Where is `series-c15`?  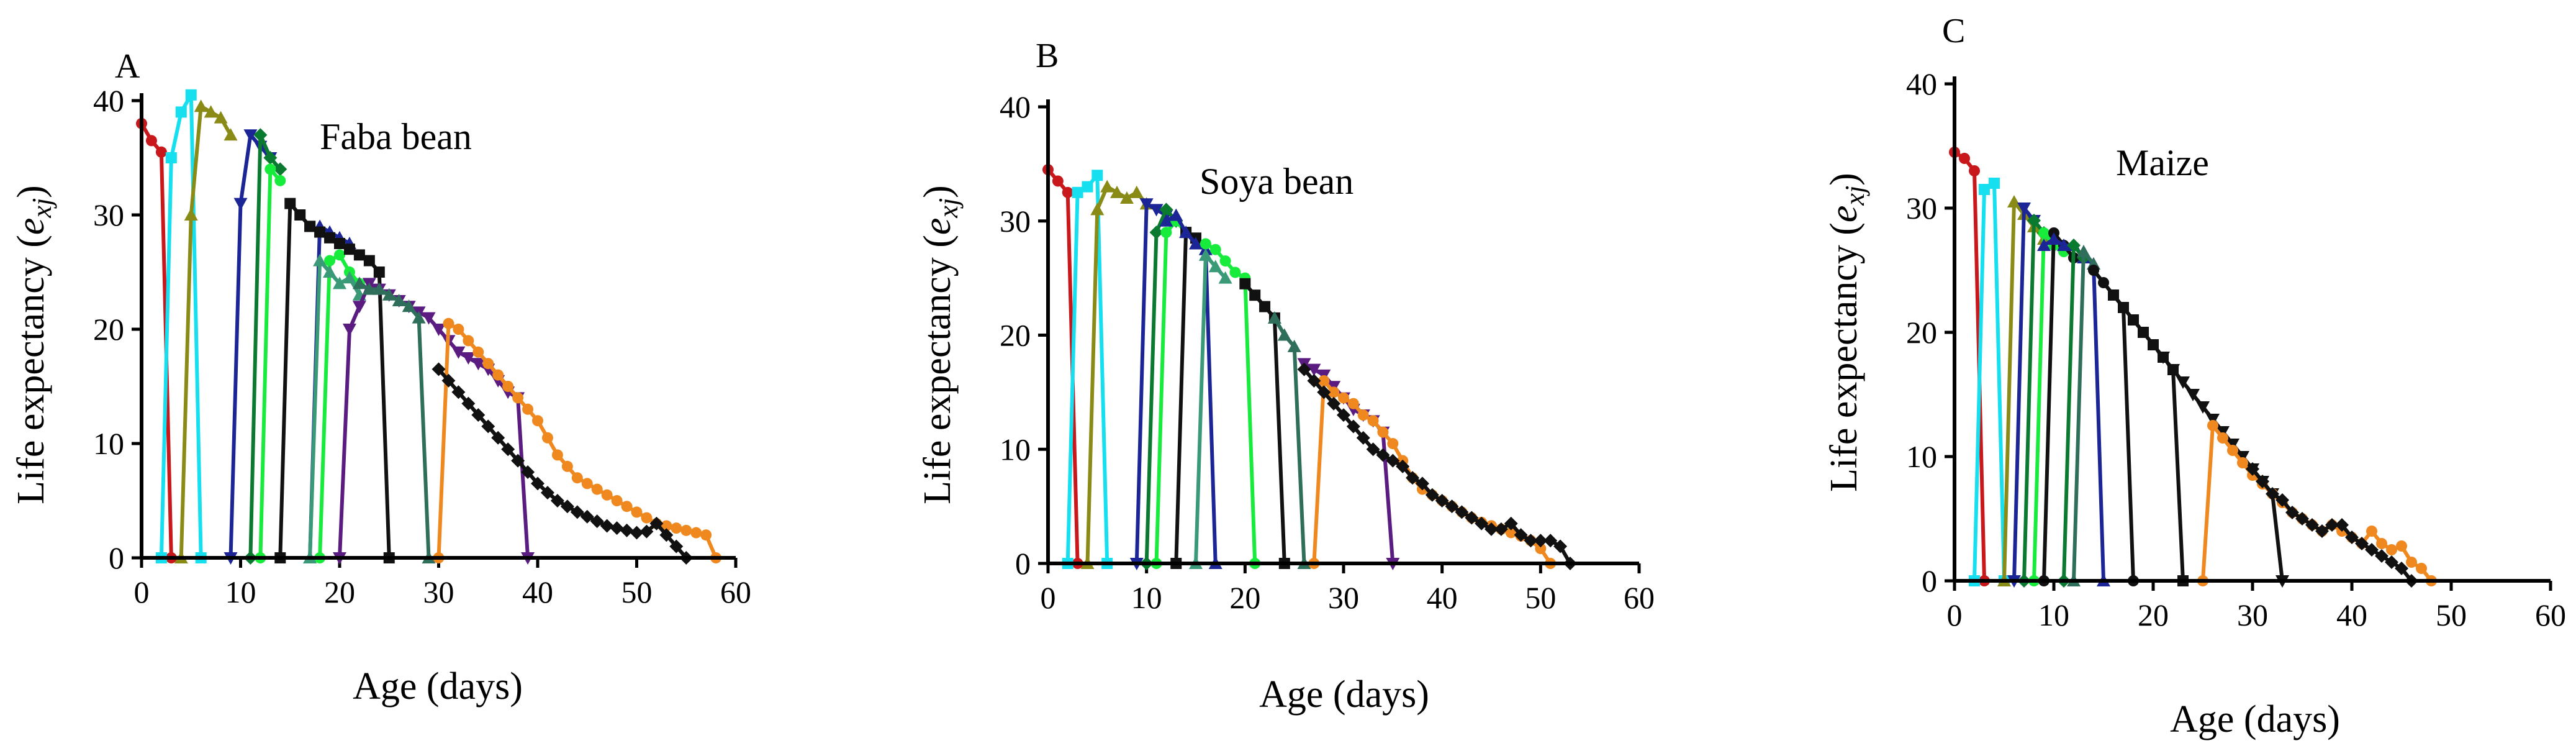
series-c15 is located at coordinates (1437, 466).